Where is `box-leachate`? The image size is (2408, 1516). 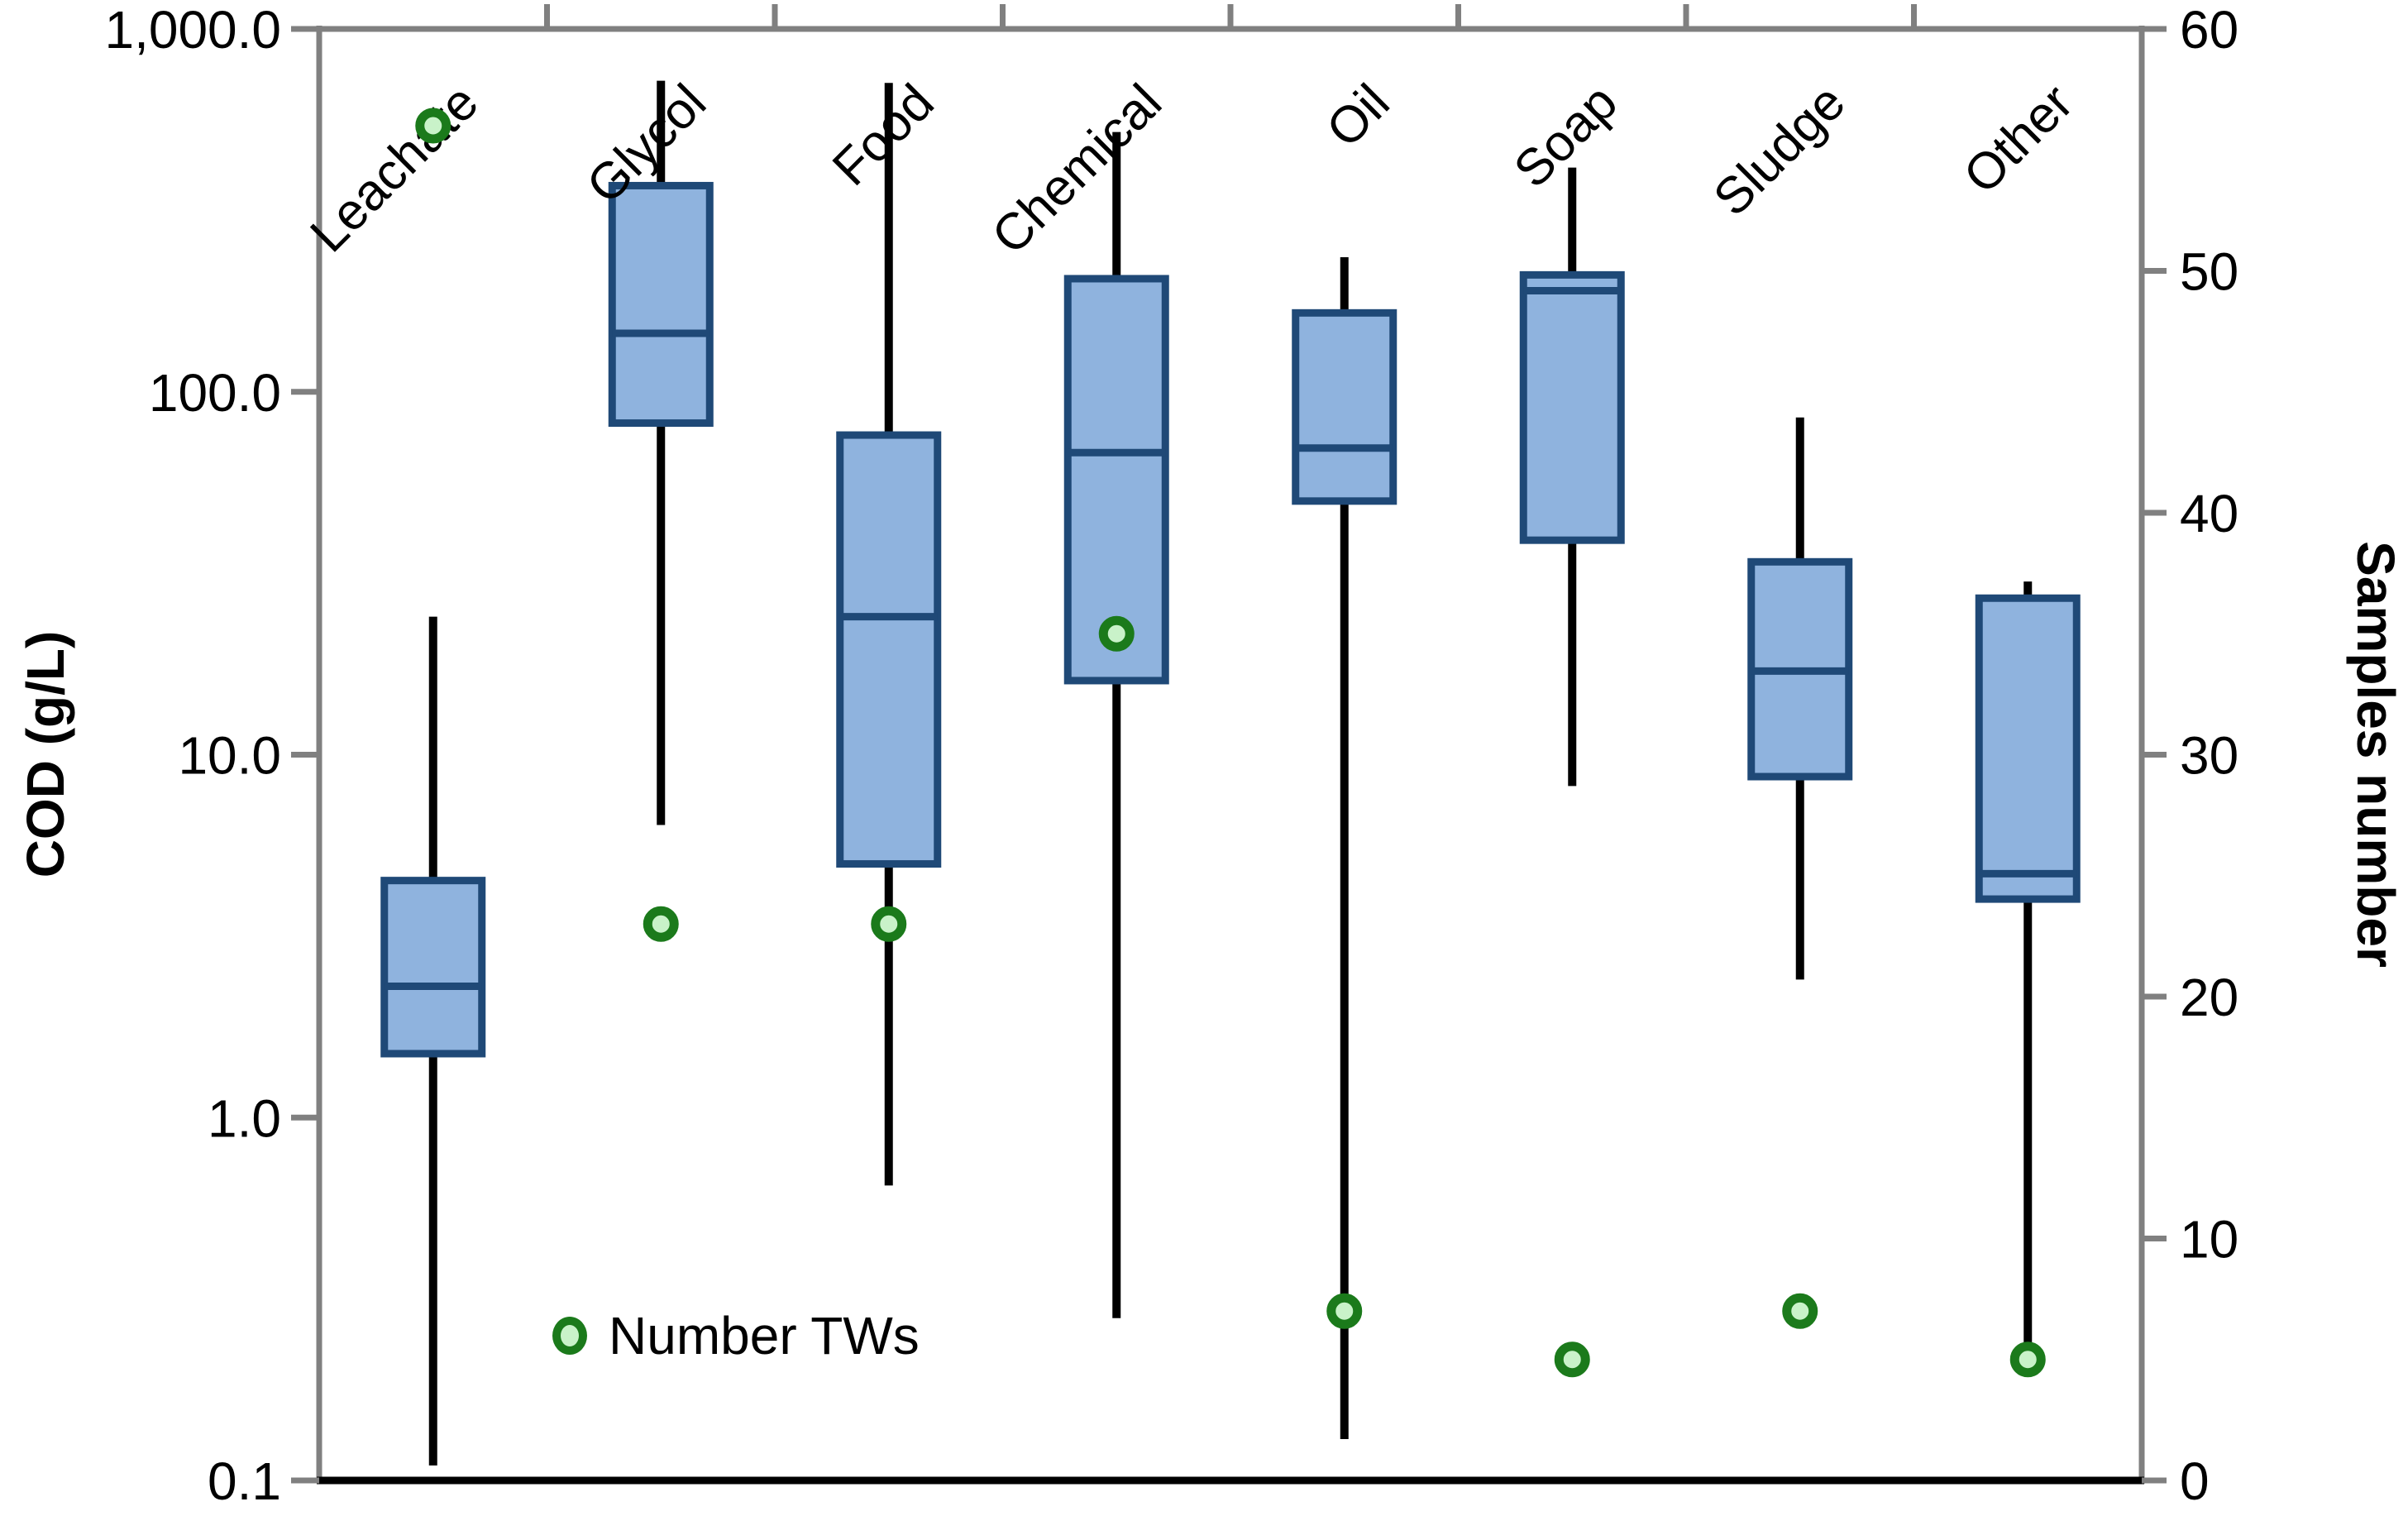 box-leachate is located at coordinates (433, 967).